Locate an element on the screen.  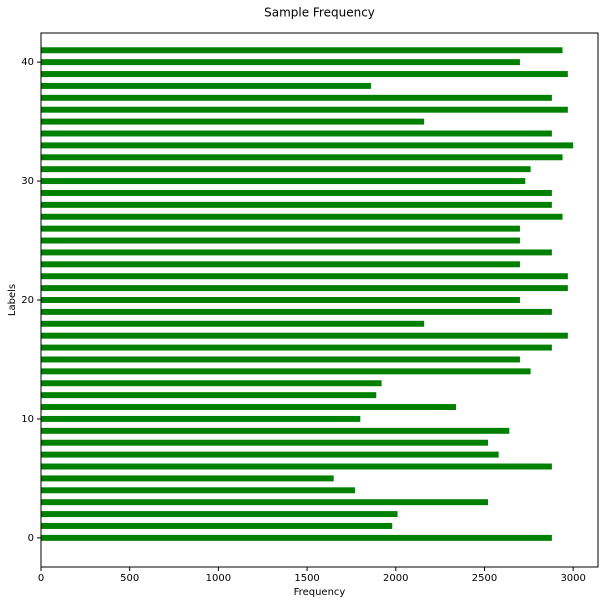
chart-title: Sample Frequency is located at coordinates (319, 13).